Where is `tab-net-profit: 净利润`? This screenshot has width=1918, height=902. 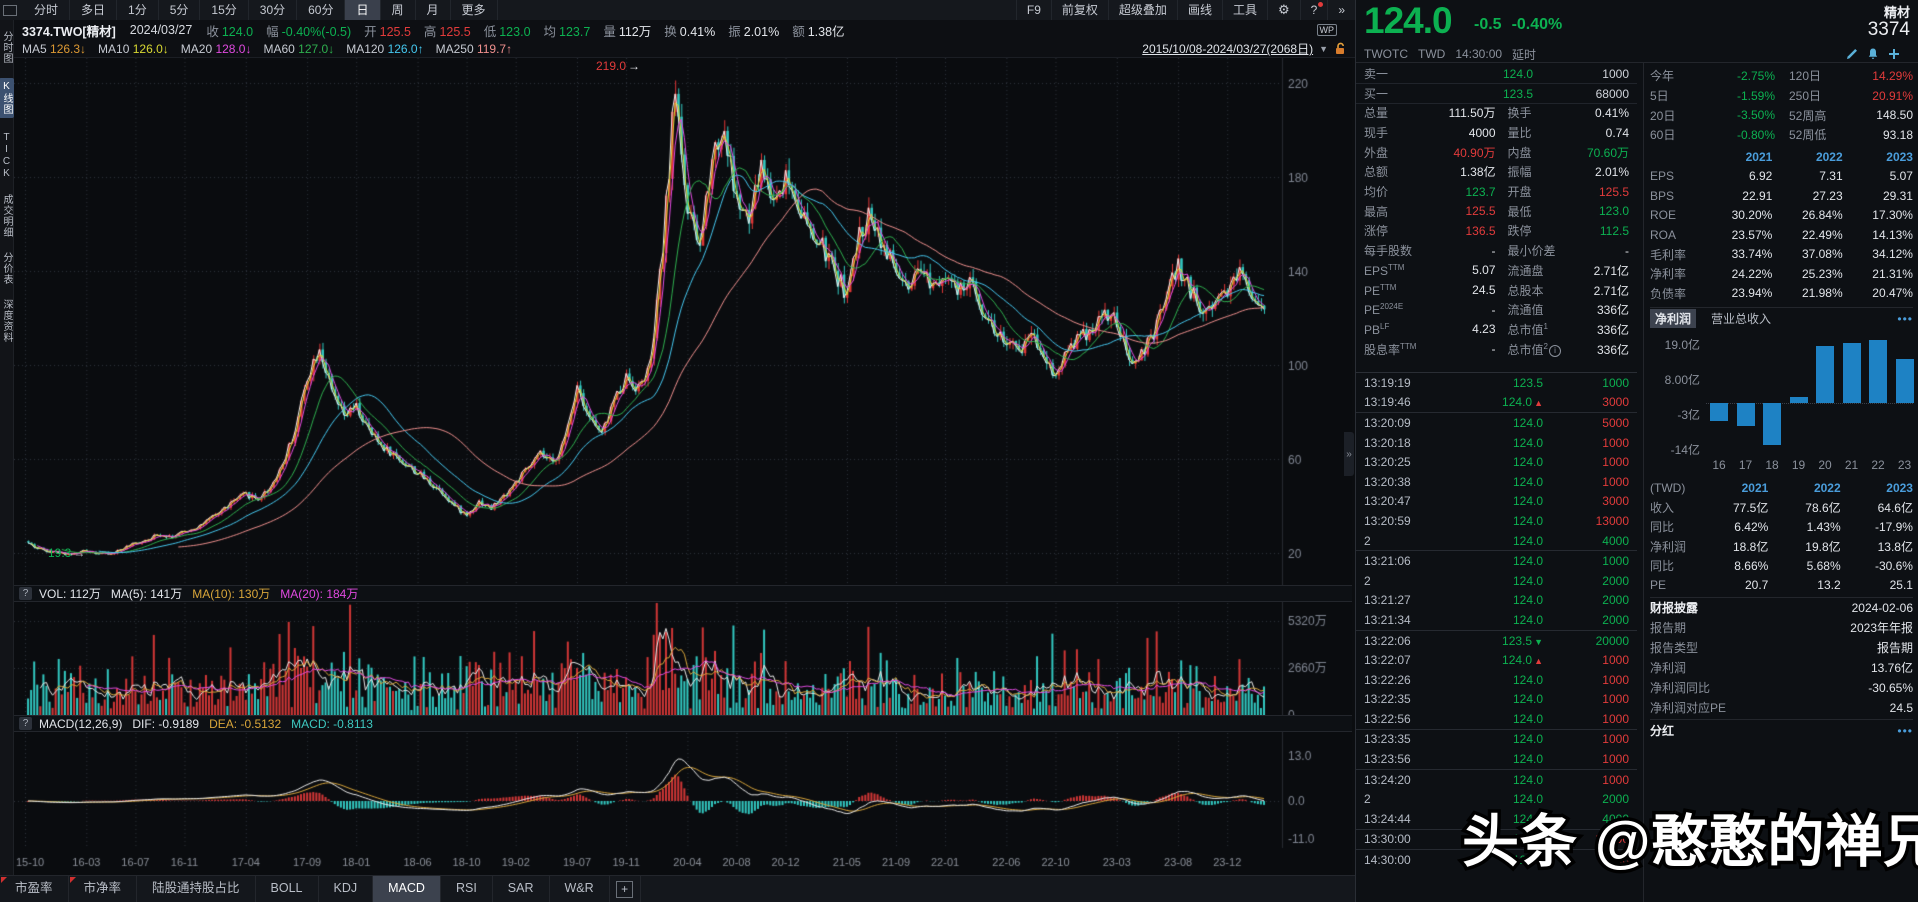 tab-net-profit: 净利润 is located at coordinates (1673, 319).